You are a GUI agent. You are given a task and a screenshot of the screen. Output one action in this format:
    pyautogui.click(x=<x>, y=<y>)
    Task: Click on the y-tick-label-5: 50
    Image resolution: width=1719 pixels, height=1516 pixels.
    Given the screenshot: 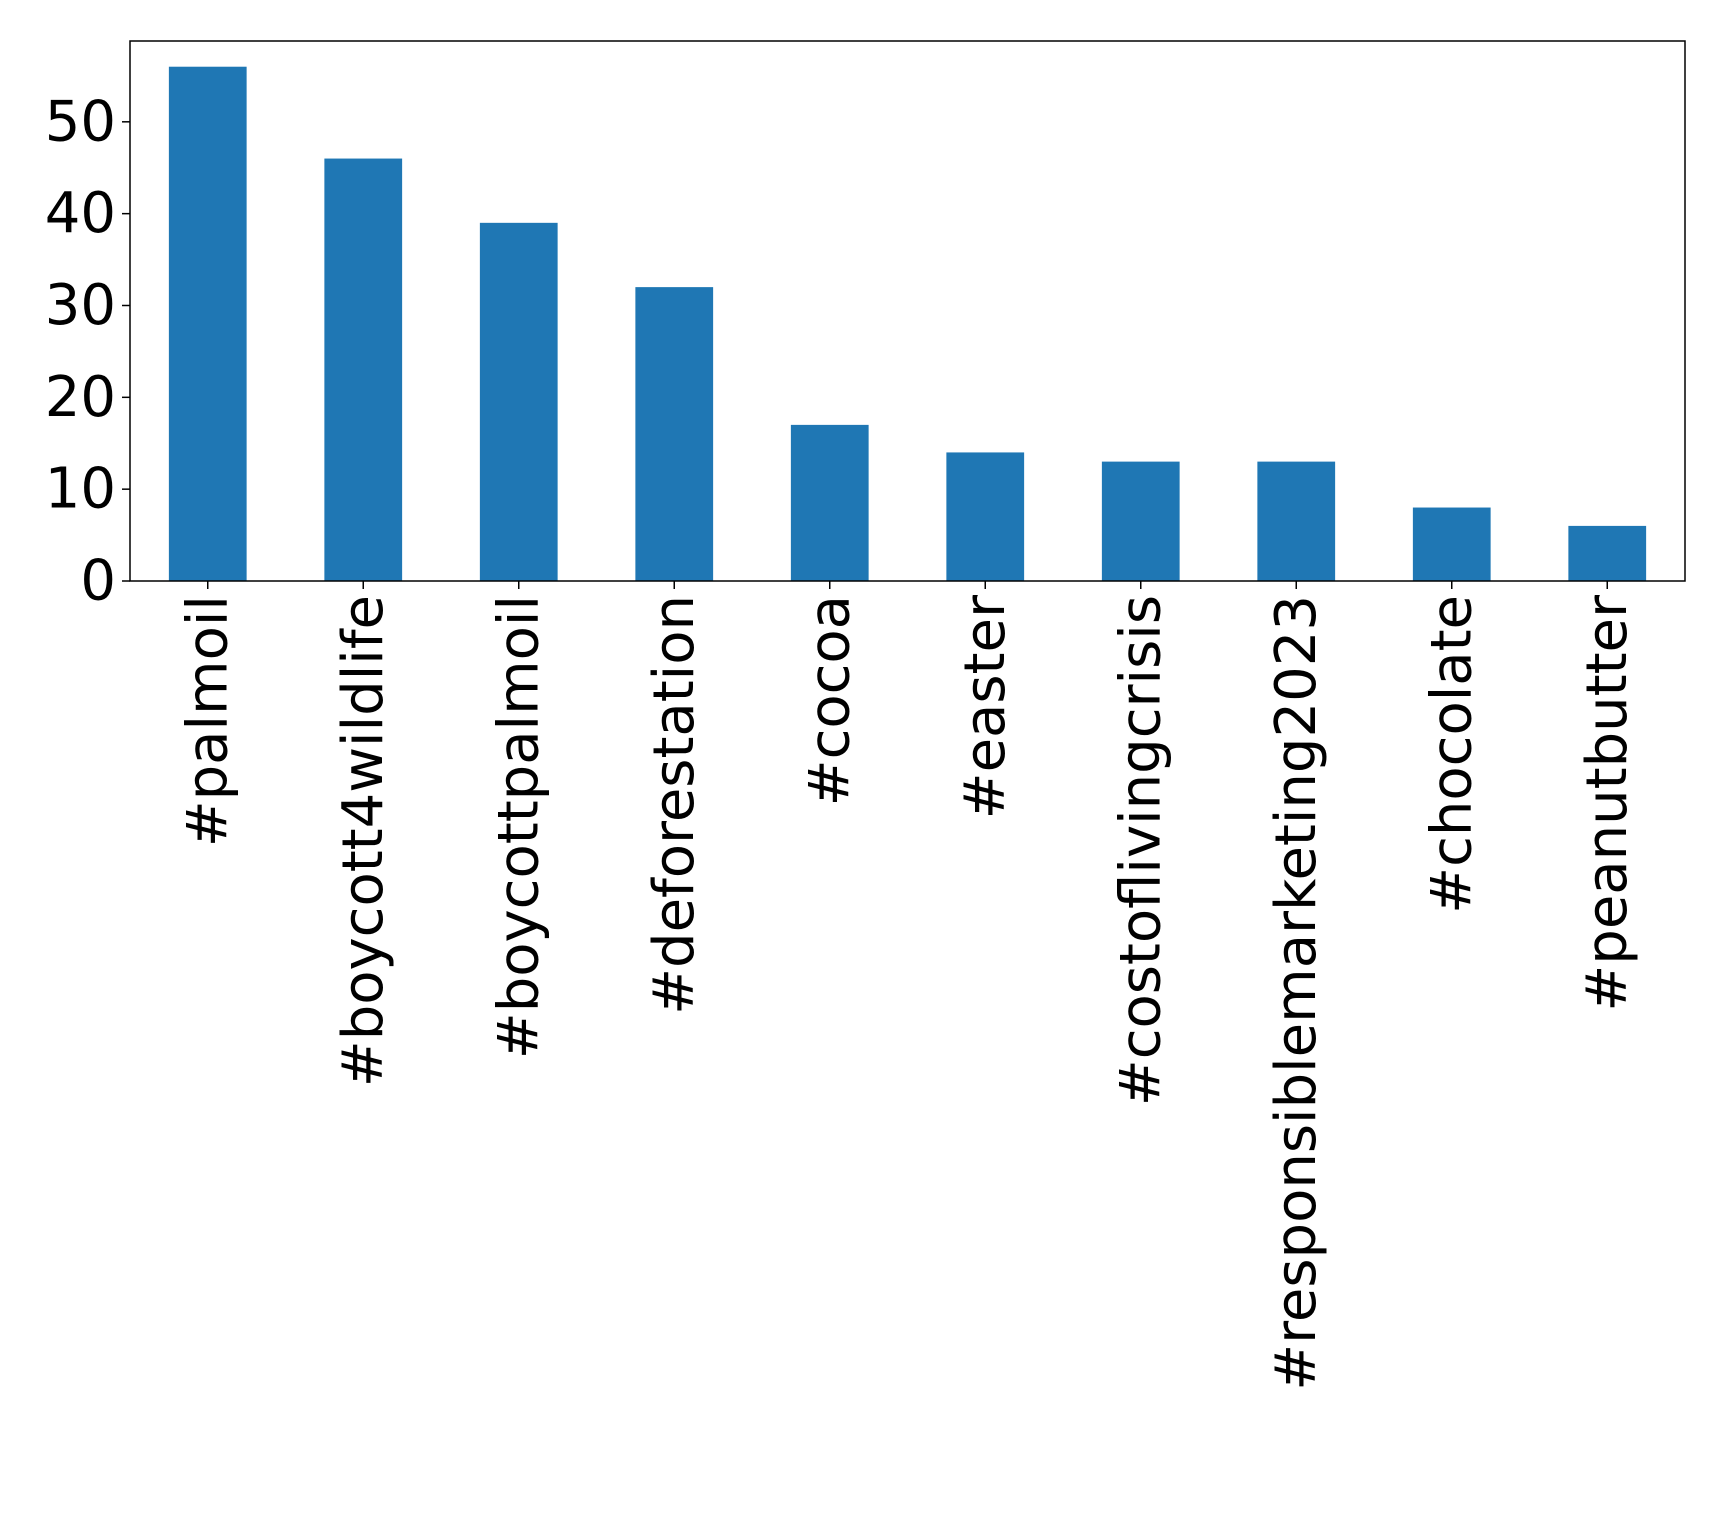 What is the action you would take?
    pyautogui.click(x=80, y=121)
    